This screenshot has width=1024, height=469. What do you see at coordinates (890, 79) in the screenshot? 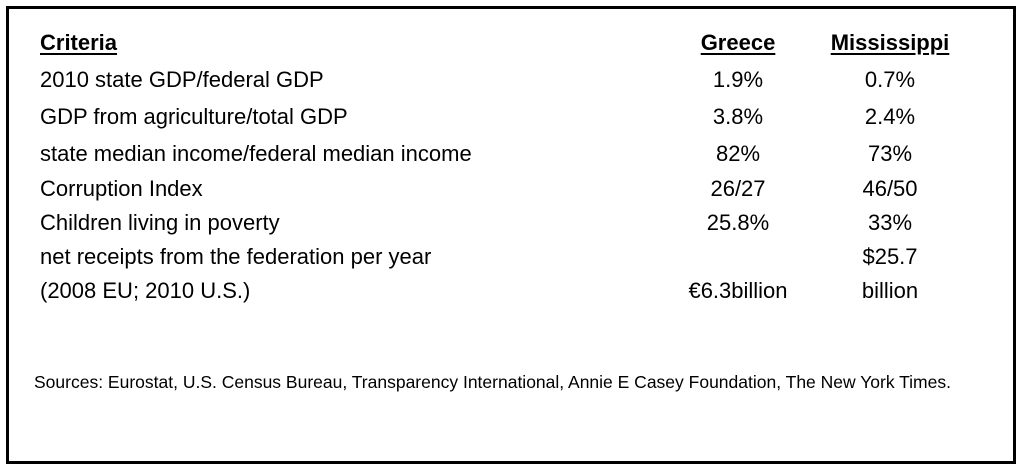
I see `row-mississippi-value: 0.7%` at bounding box center [890, 79].